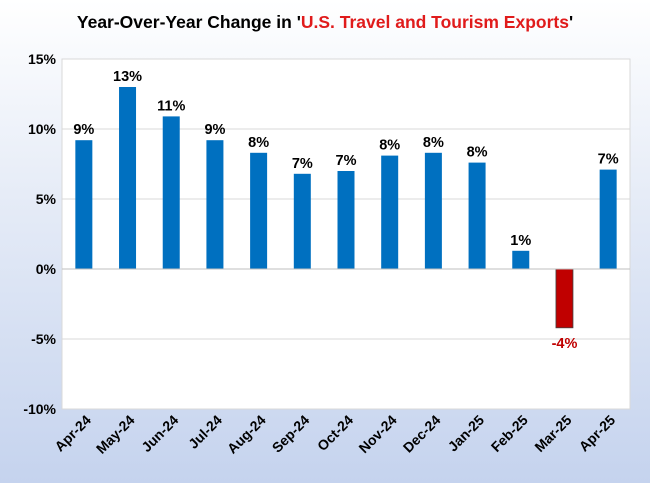 The width and height of the screenshot is (650, 483). I want to click on x-tick-label: Apr-24, so click(72, 433).